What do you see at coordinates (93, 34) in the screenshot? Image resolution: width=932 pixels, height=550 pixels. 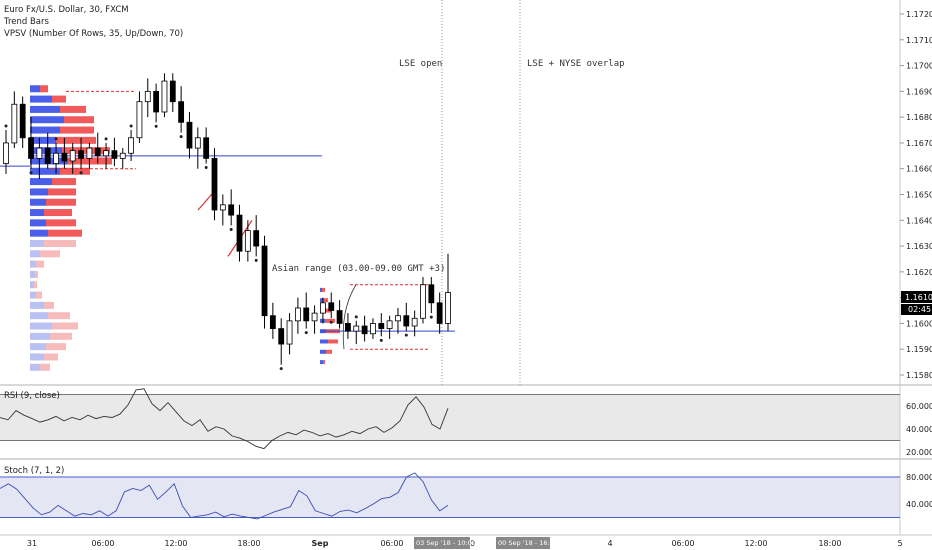 I see `vpsv-label: VPSV (Number Of Rows, 35, Up/Down, 70)` at bounding box center [93, 34].